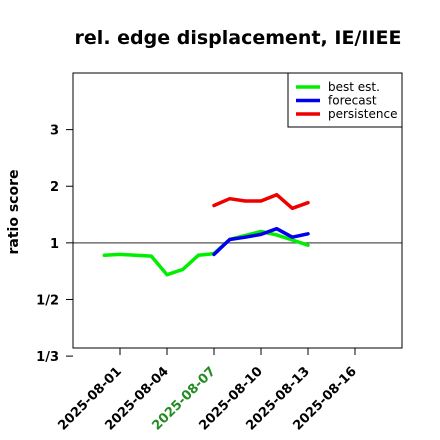  I want to click on y-tick-label: 1/2, so click(47, 300).